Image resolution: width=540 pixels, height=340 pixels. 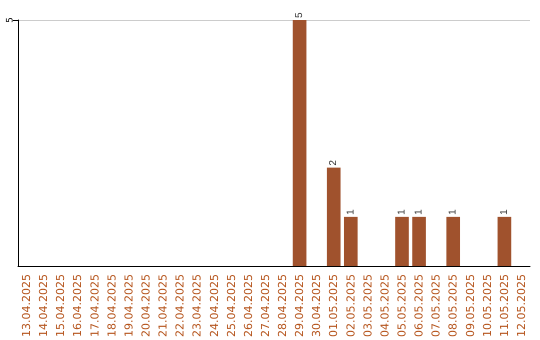 I want to click on x-tick-label: 06.05.2025, so click(x=419, y=306).